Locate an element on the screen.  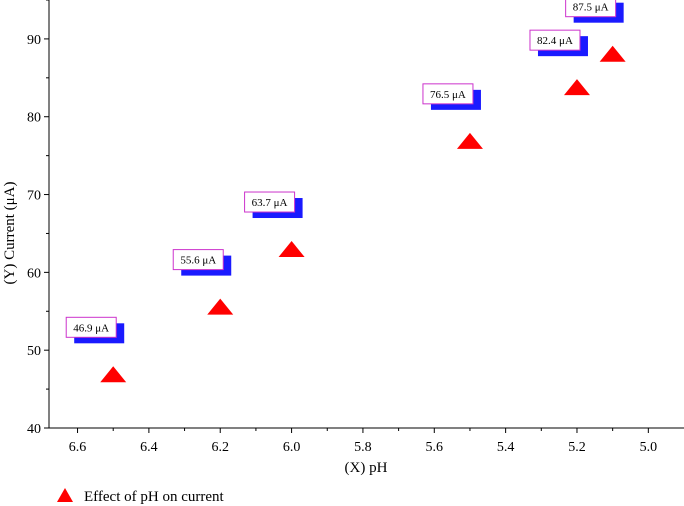
y-tick-label: 60 is located at coordinates (34, 273).